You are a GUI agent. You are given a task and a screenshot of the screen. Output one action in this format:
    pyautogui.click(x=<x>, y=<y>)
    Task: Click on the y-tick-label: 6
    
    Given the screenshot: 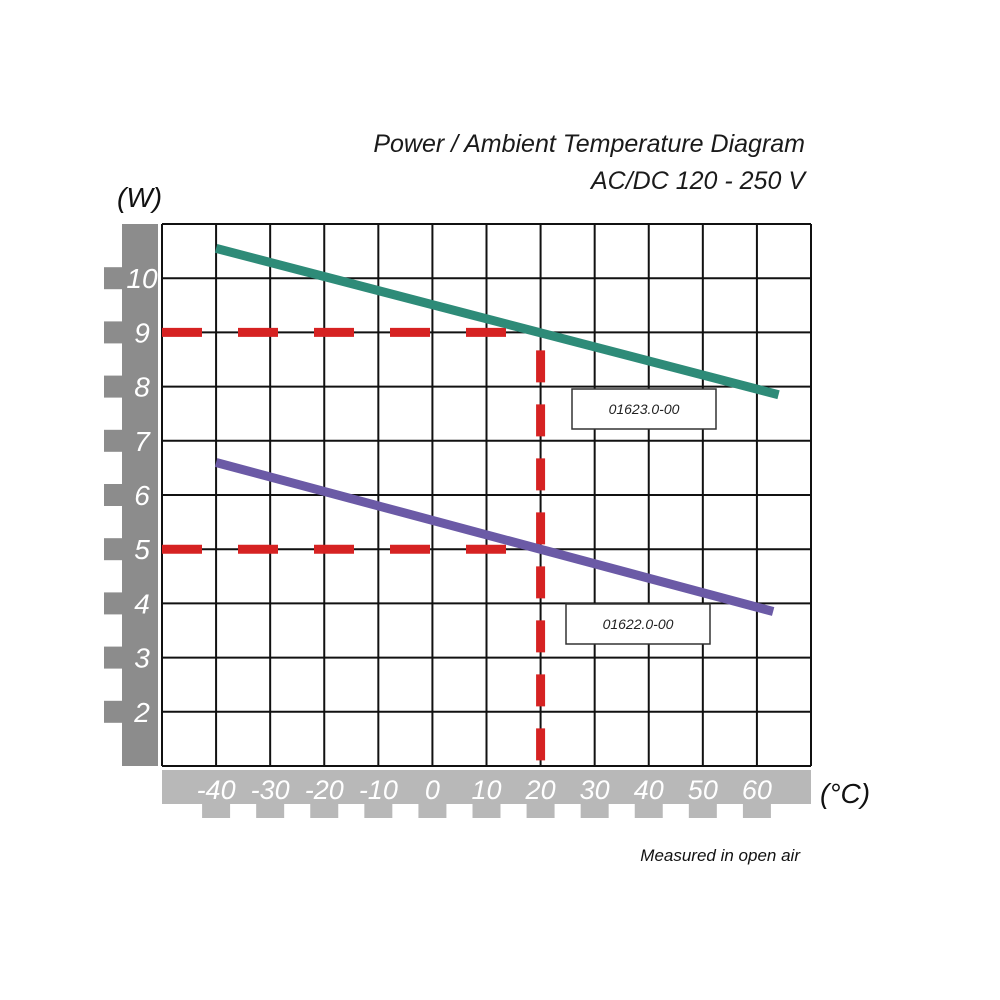 What is the action you would take?
    pyautogui.click(x=142, y=495)
    